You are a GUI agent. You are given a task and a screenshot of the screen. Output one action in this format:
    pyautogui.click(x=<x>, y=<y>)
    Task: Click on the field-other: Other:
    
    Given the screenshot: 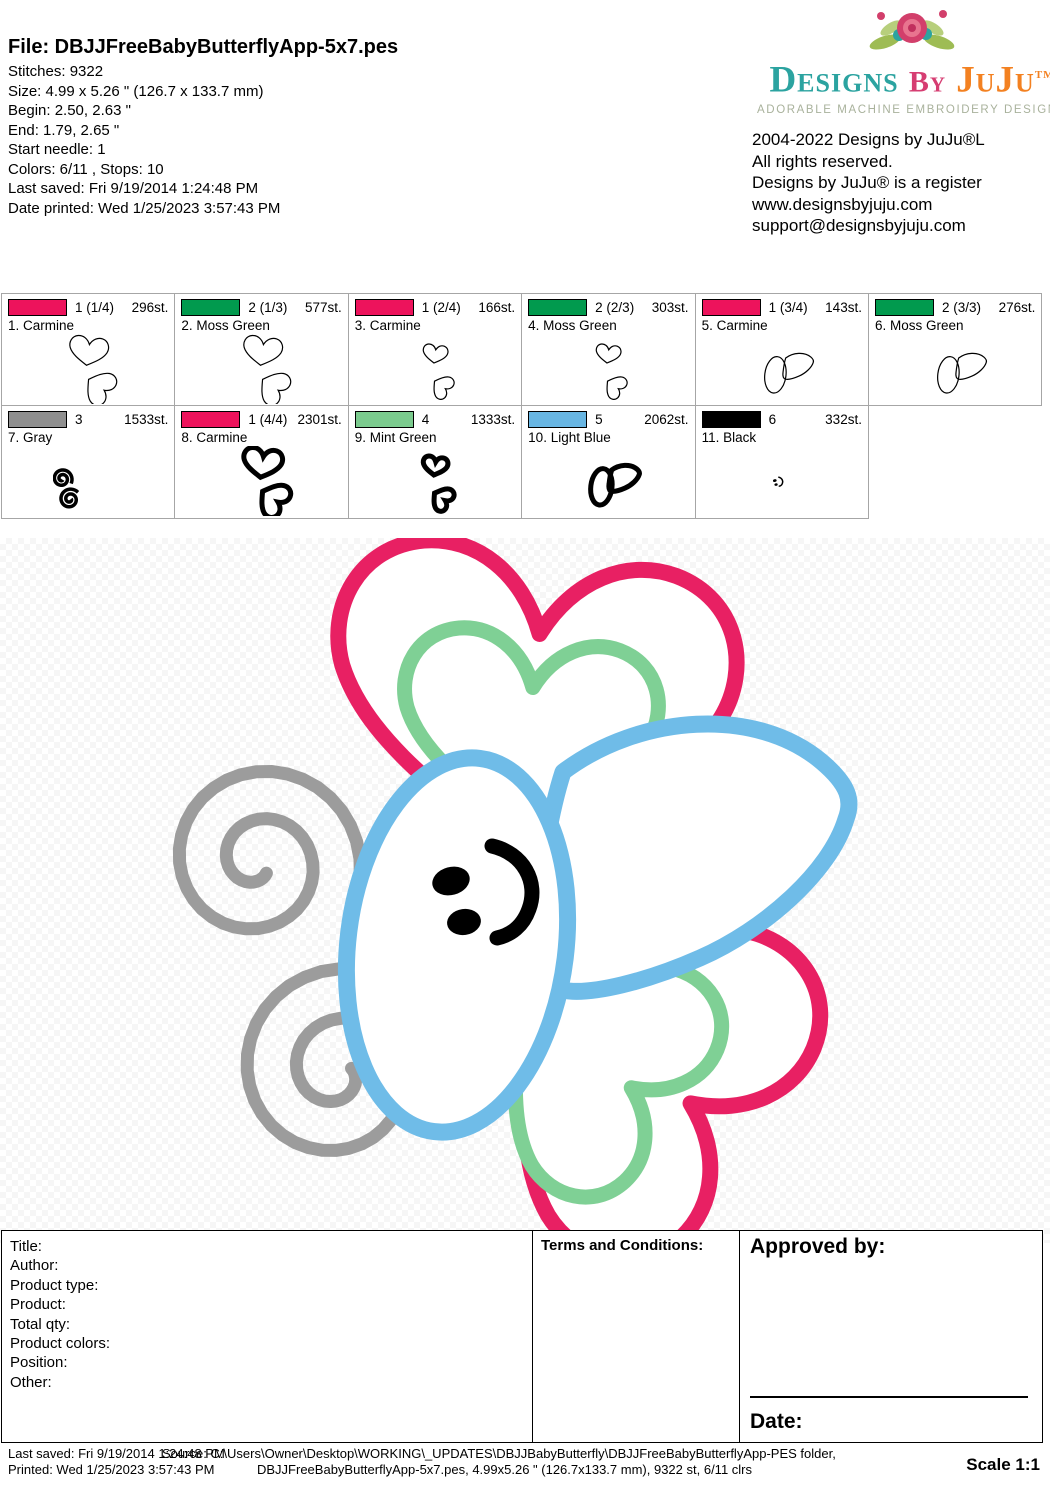 What is the action you would take?
    pyautogui.click(x=31, y=1382)
    